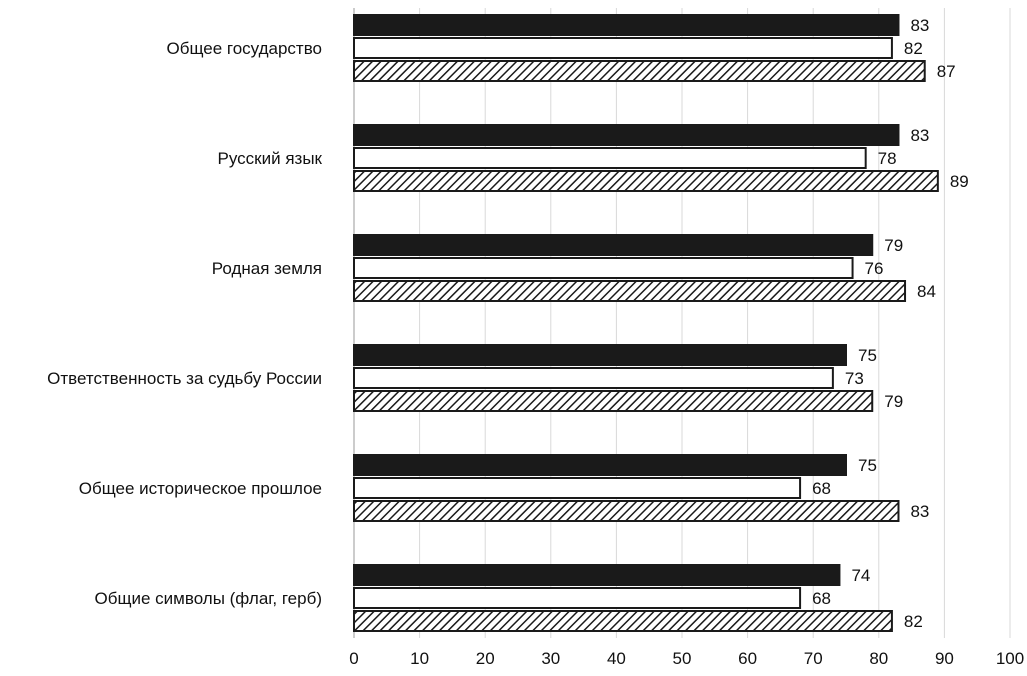 The width and height of the screenshot is (1027, 676). I want to click on category-label: Русский язык, so click(270, 158).